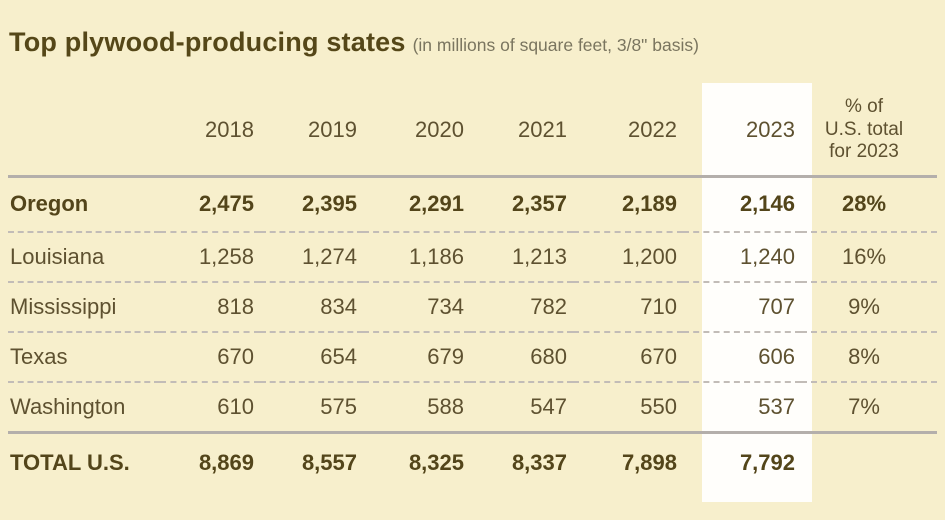 Image resolution: width=945 pixels, height=520 pixels. I want to click on table-cell-highlighted: 1,240, so click(742, 257).